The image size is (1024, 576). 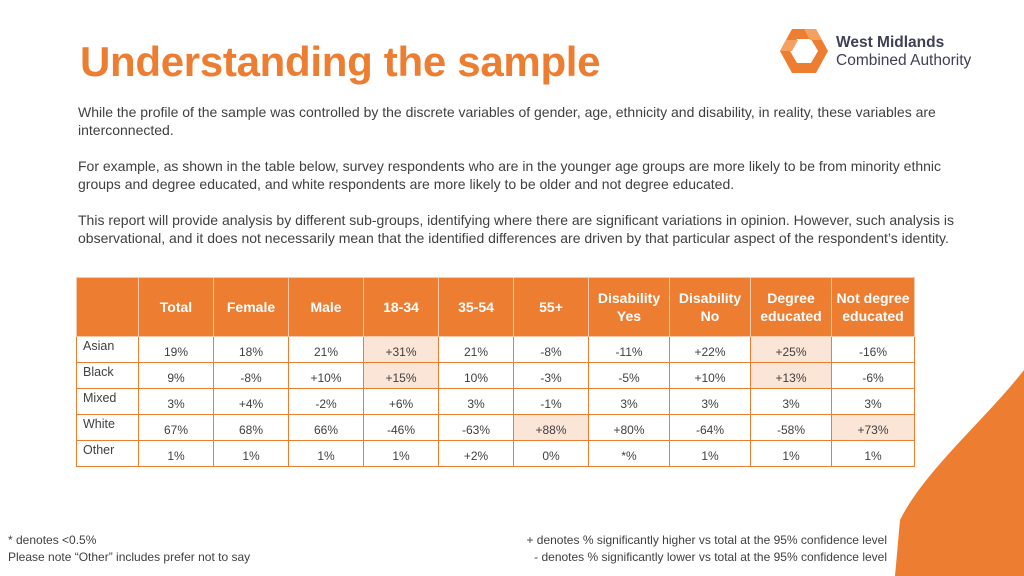 I want to click on cell-value: -2%, so click(x=326, y=403).